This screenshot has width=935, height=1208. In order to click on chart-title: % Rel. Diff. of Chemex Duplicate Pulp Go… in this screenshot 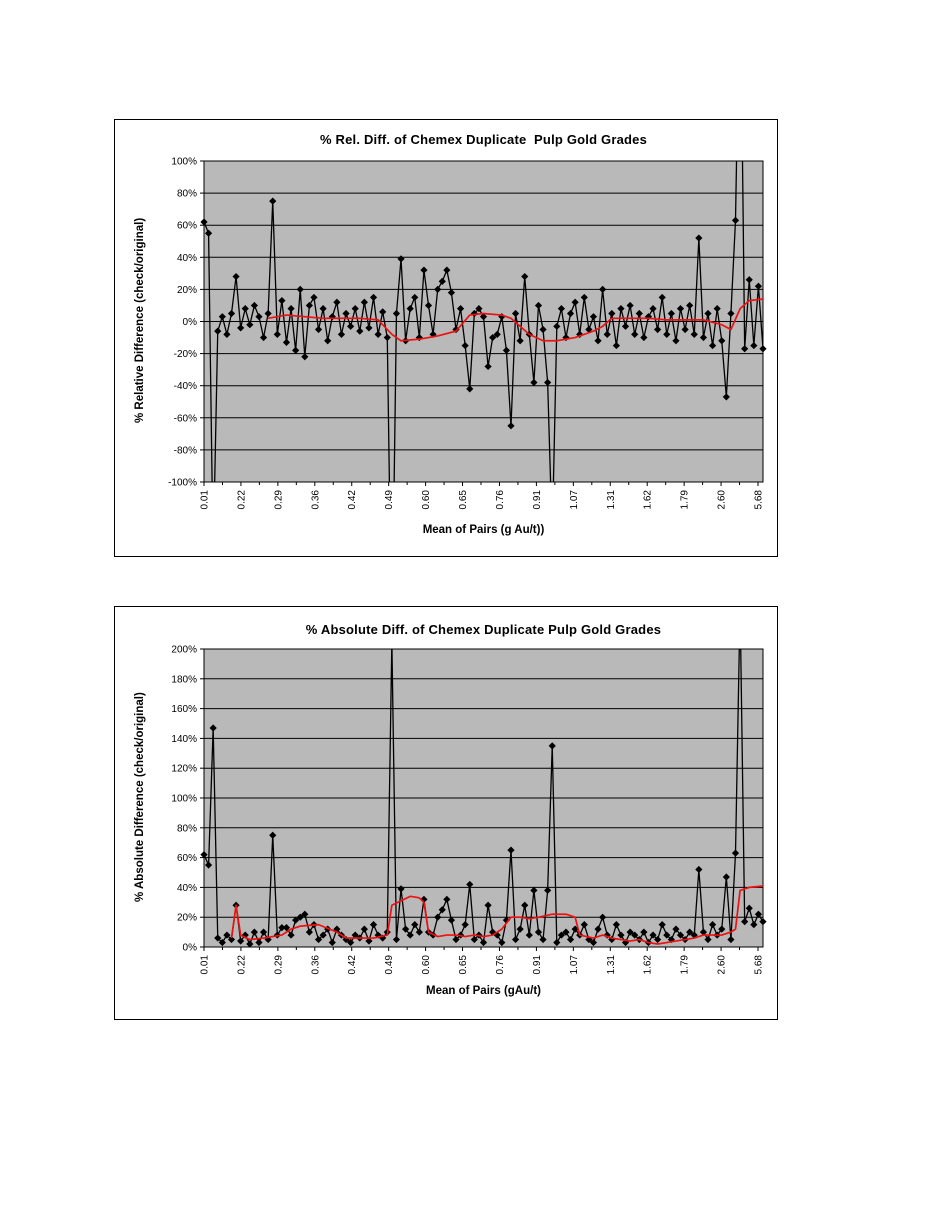, I will do `click(483, 139)`.